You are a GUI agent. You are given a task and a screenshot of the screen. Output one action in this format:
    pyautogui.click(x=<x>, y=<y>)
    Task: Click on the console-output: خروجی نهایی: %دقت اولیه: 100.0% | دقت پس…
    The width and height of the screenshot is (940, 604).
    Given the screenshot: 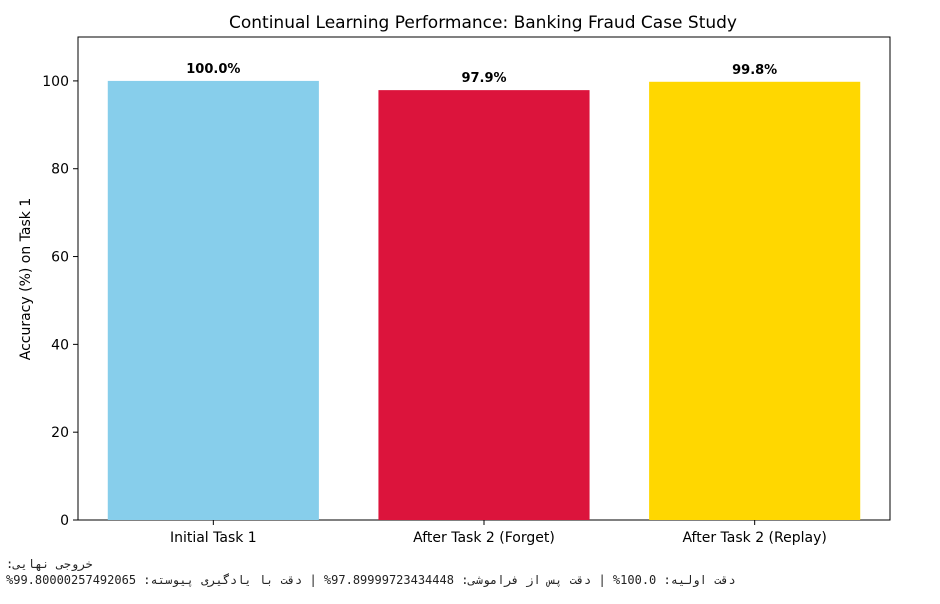 What is the action you would take?
    pyautogui.click(x=471, y=579)
    